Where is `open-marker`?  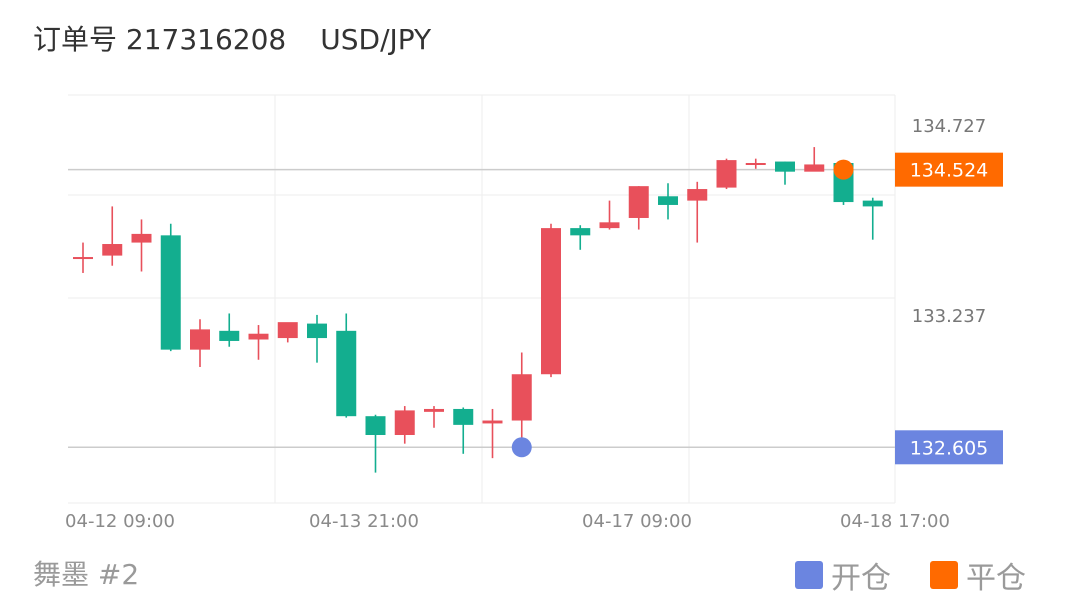
open-marker is located at coordinates (521, 447).